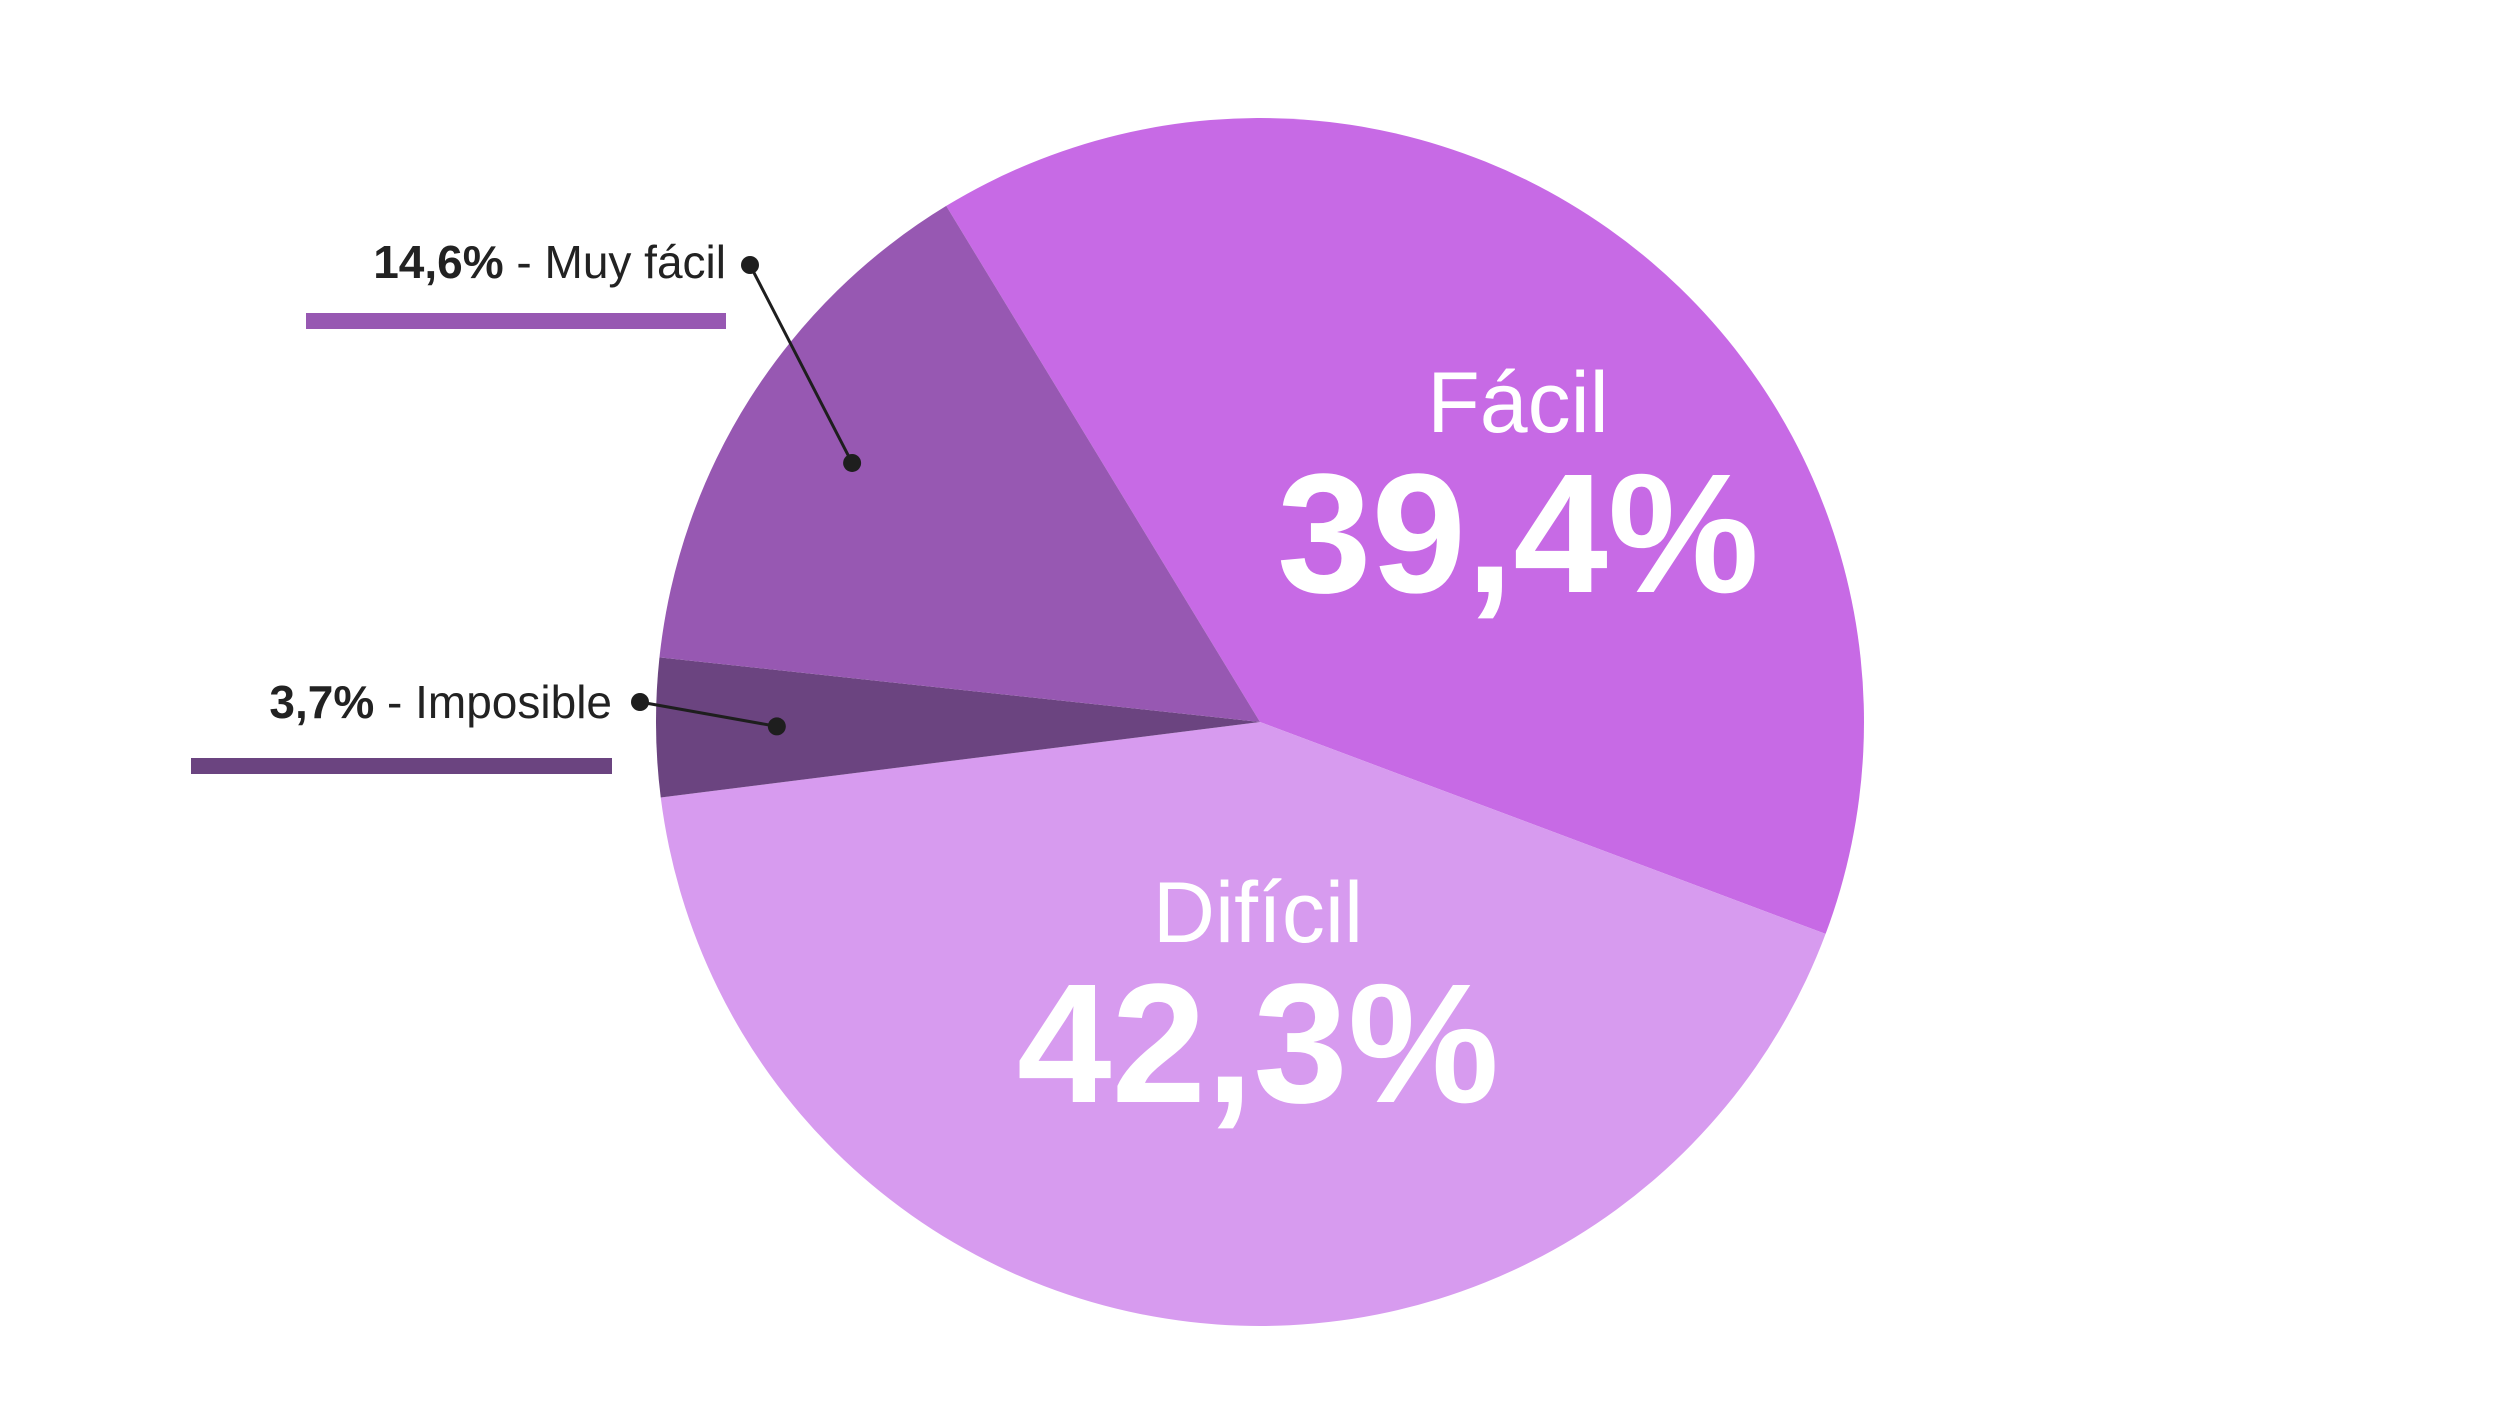  I want to click on callout-label-muy-facil: 14,6% - Muy fácil, so click(549, 262).